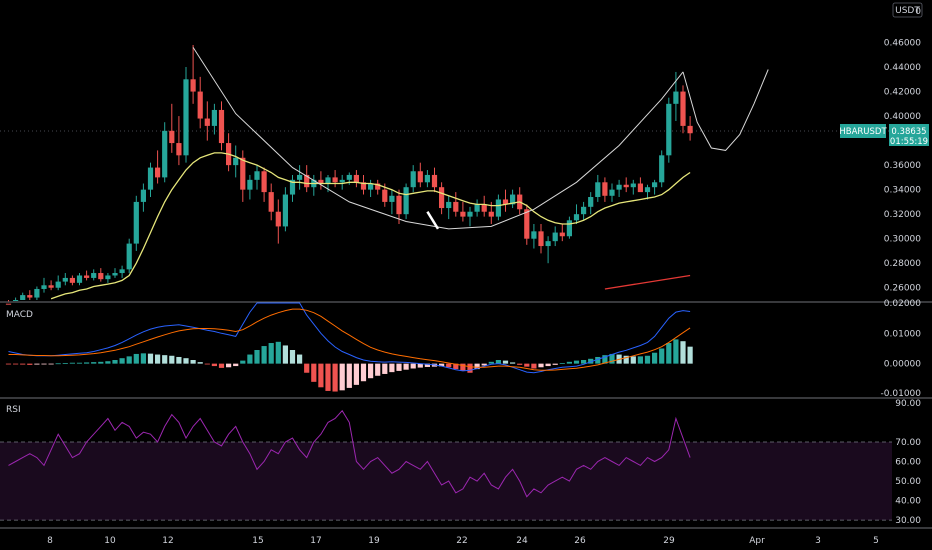 The height and width of the screenshot is (550, 932). I want to click on macd-histogram, so click(349, 365).